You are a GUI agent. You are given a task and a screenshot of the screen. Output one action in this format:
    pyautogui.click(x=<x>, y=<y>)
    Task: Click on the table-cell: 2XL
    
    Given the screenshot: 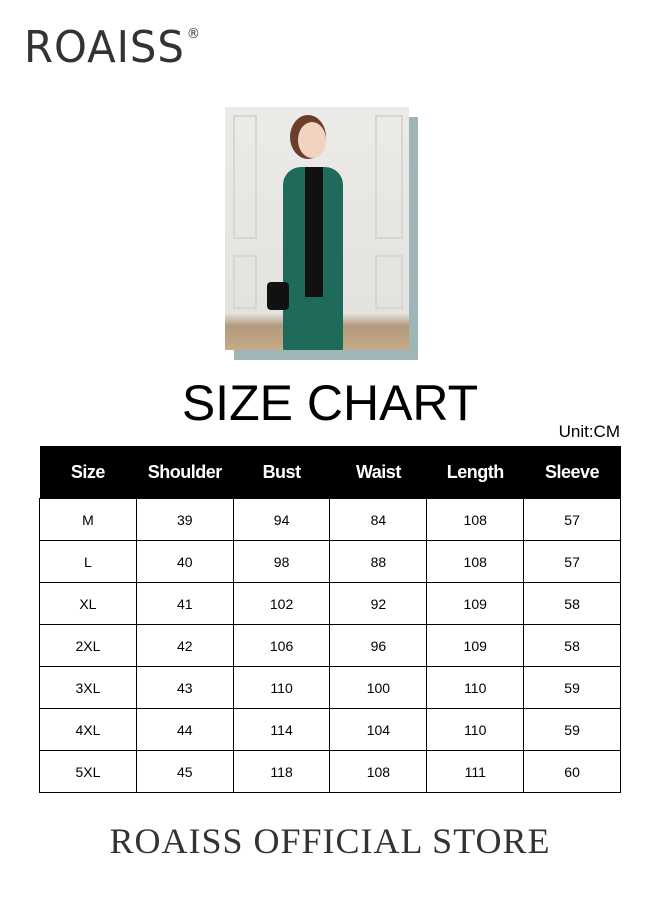 What is the action you would take?
    pyautogui.click(x=88, y=645)
    